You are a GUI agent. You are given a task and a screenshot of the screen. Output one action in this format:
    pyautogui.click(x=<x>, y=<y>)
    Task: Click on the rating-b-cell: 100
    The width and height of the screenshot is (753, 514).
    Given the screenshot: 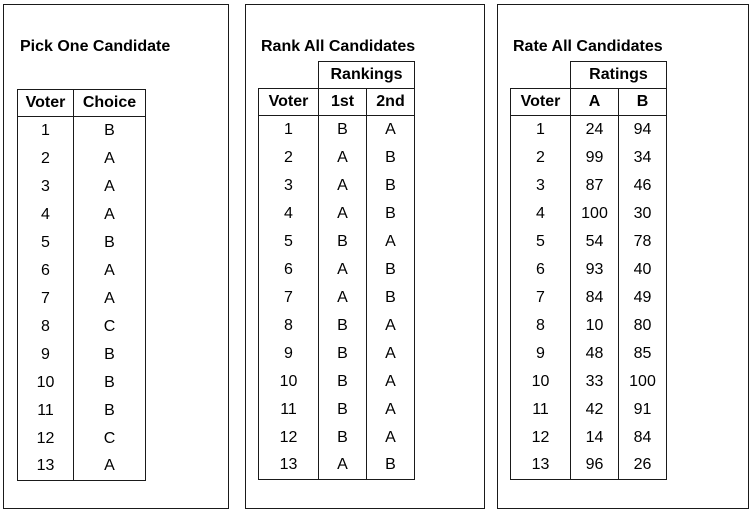 What is the action you would take?
    pyautogui.click(x=642, y=381)
    